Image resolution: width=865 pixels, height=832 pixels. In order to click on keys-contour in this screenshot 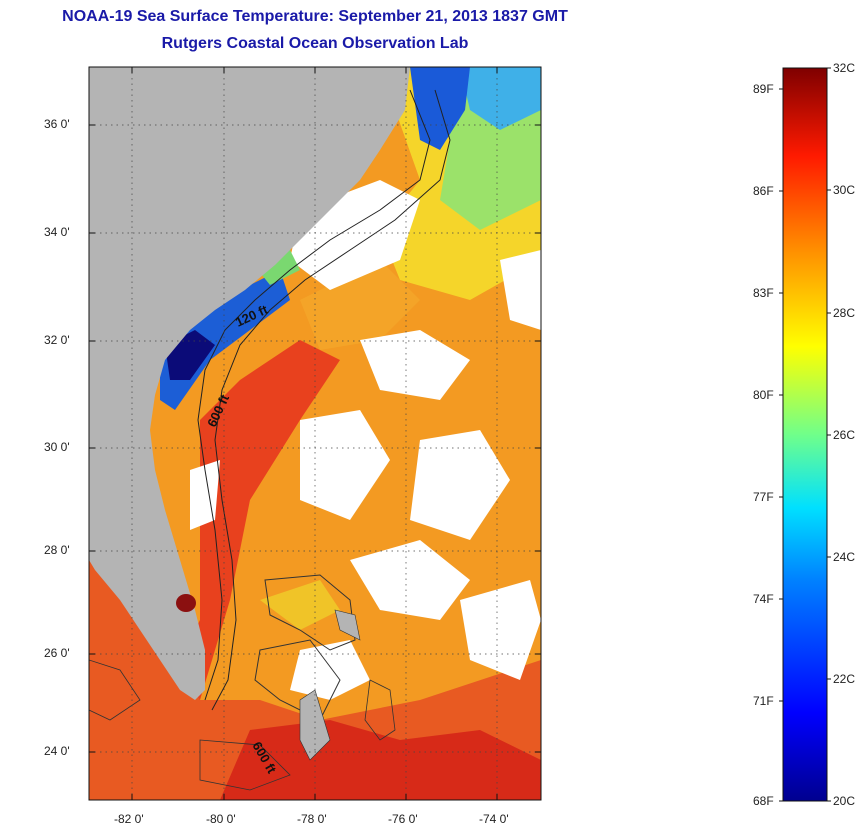, I will do `click(115, 690)`.